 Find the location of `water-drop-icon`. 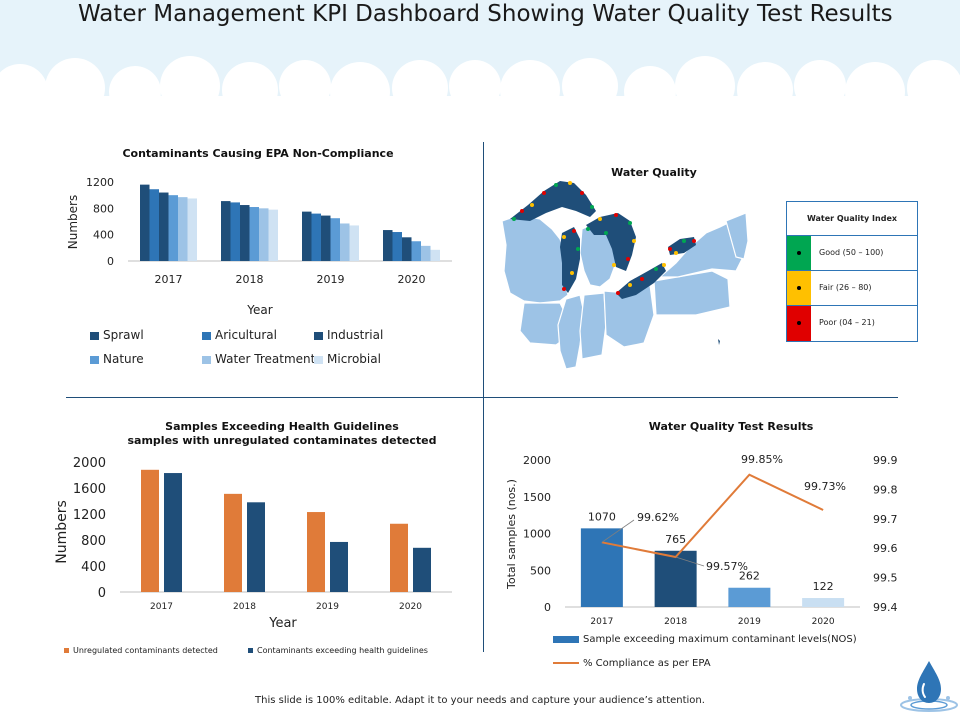

water-drop-icon is located at coordinates (929, 686).